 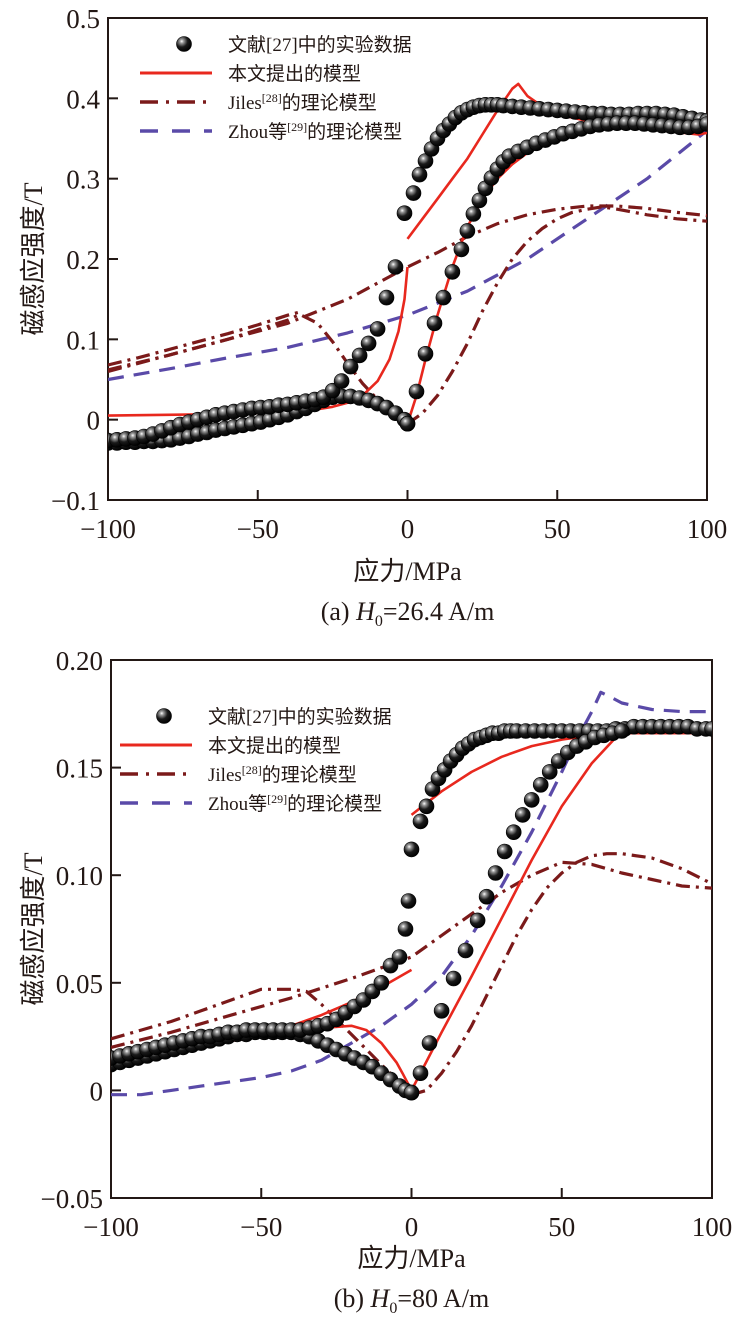 What do you see at coordinates (438, 611) in the screenshot?
I see `caption-value: =26.4 A/m` at bounding box center [438, 611].